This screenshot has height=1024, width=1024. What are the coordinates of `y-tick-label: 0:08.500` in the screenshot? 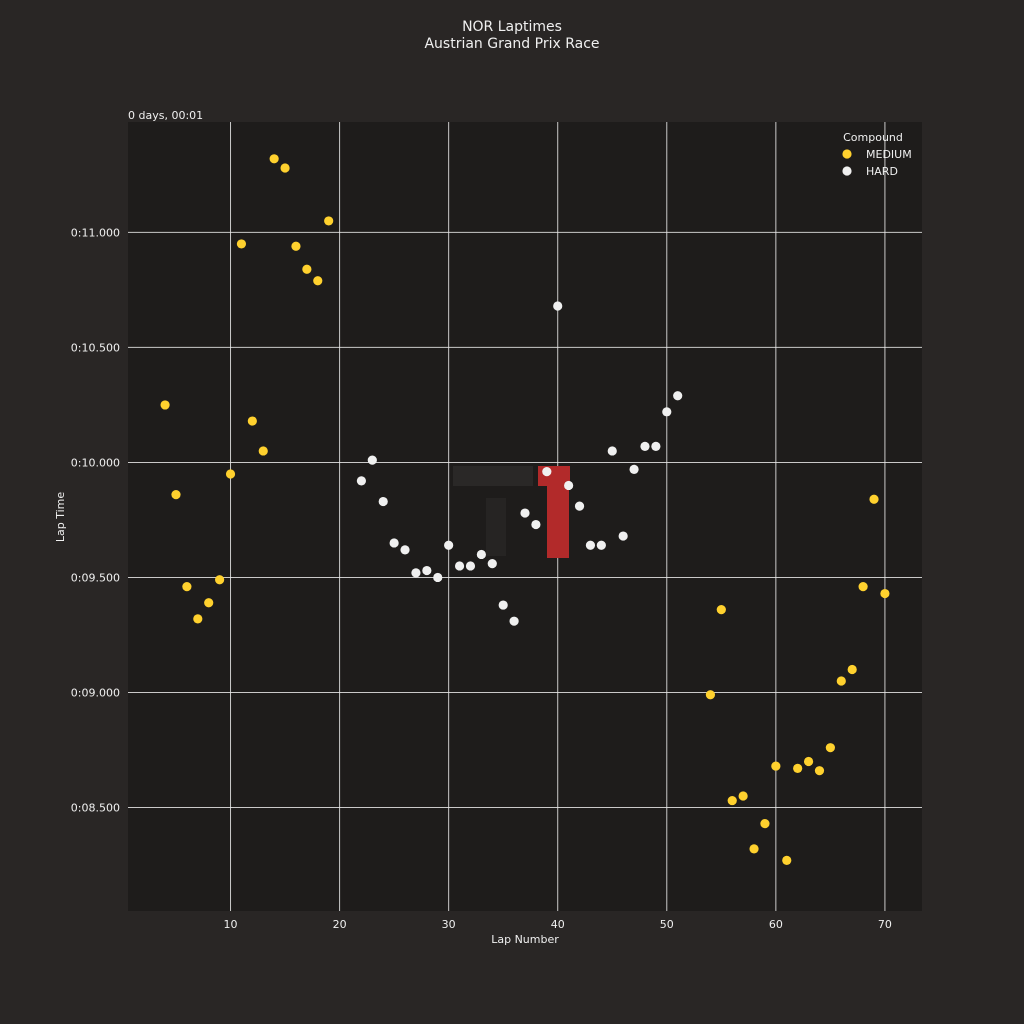 It's located at (95, 807).